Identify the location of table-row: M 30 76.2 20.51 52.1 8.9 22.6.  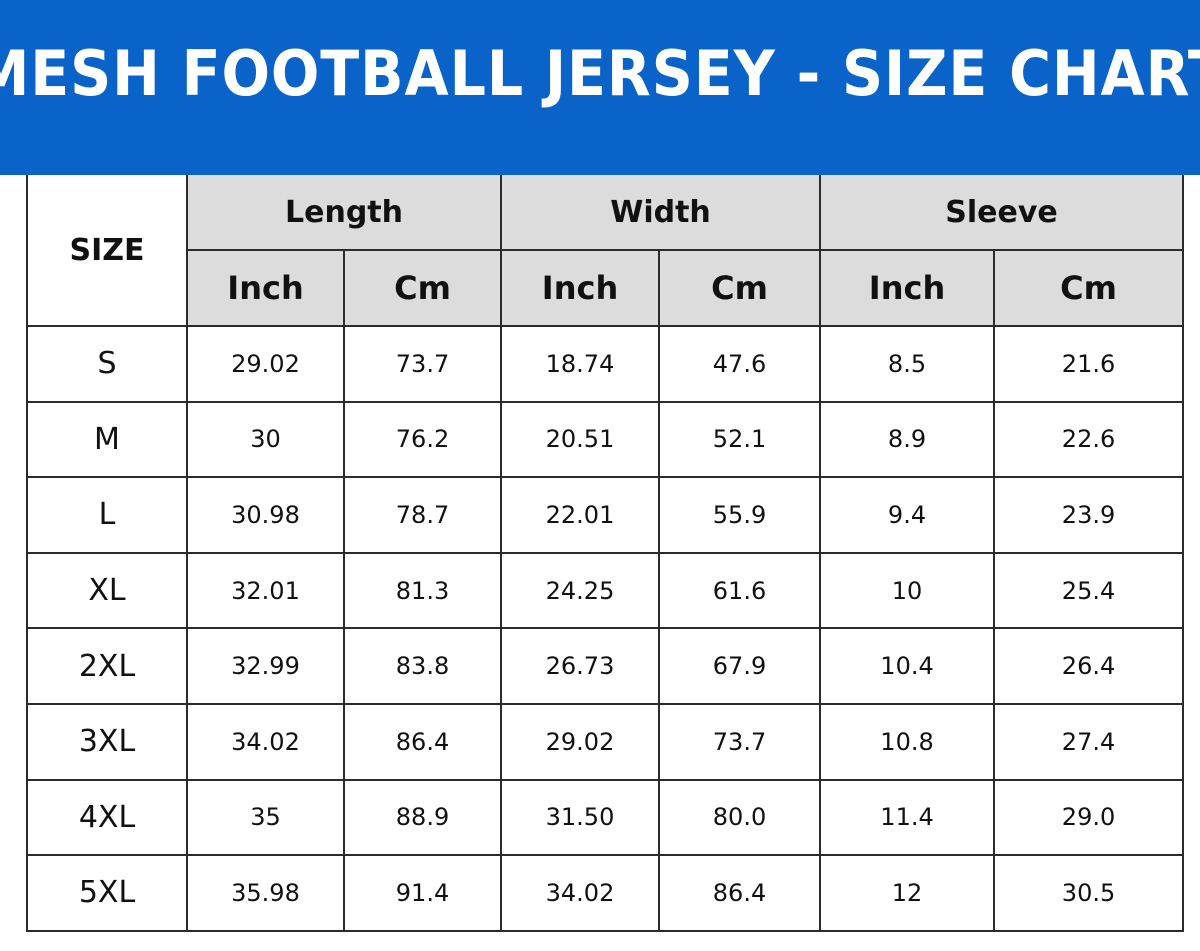
(605, 439).